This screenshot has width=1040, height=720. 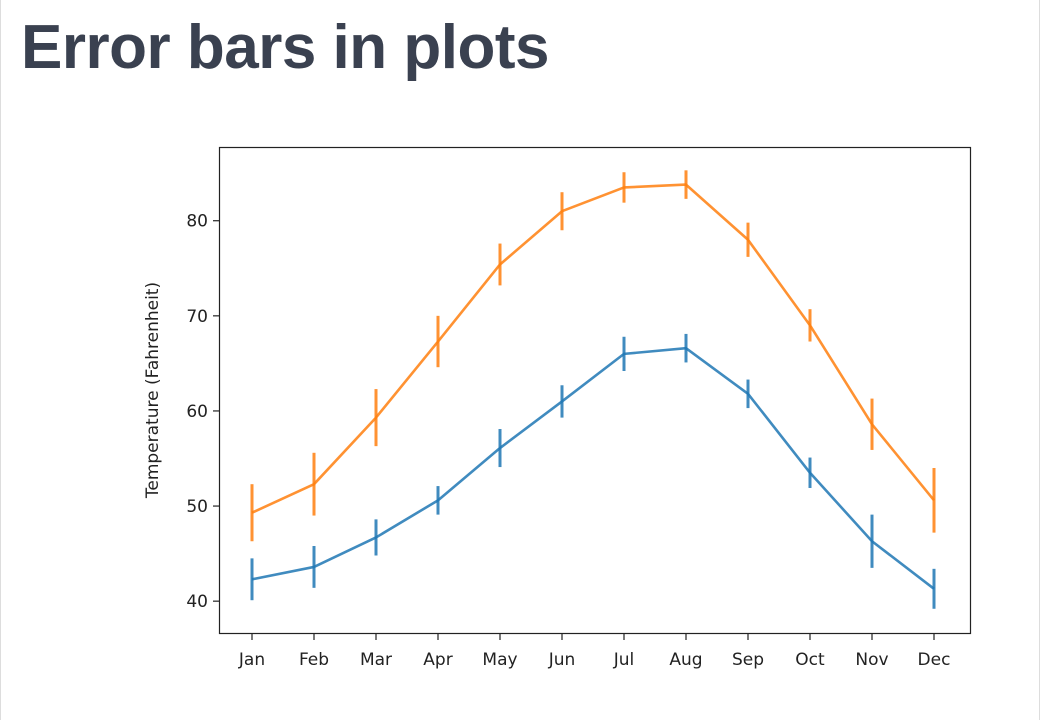 I want to click on y-tick-label: 50, so click(x=197, y=507).